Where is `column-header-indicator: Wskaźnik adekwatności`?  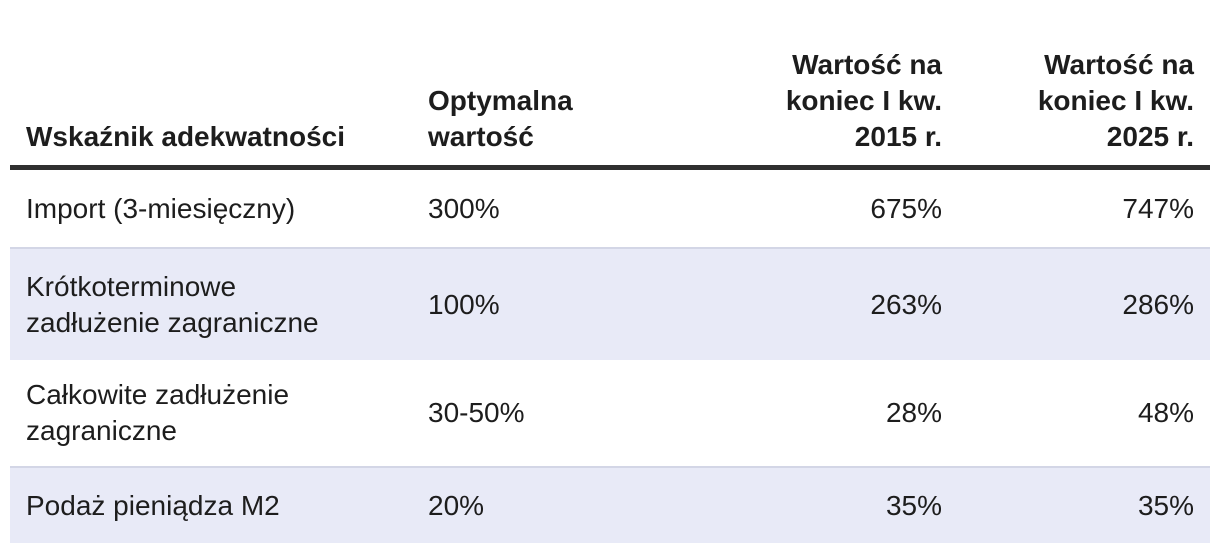 column-header-indicator: Wskaźnik adekwatności is located at coordinates (186, 136).